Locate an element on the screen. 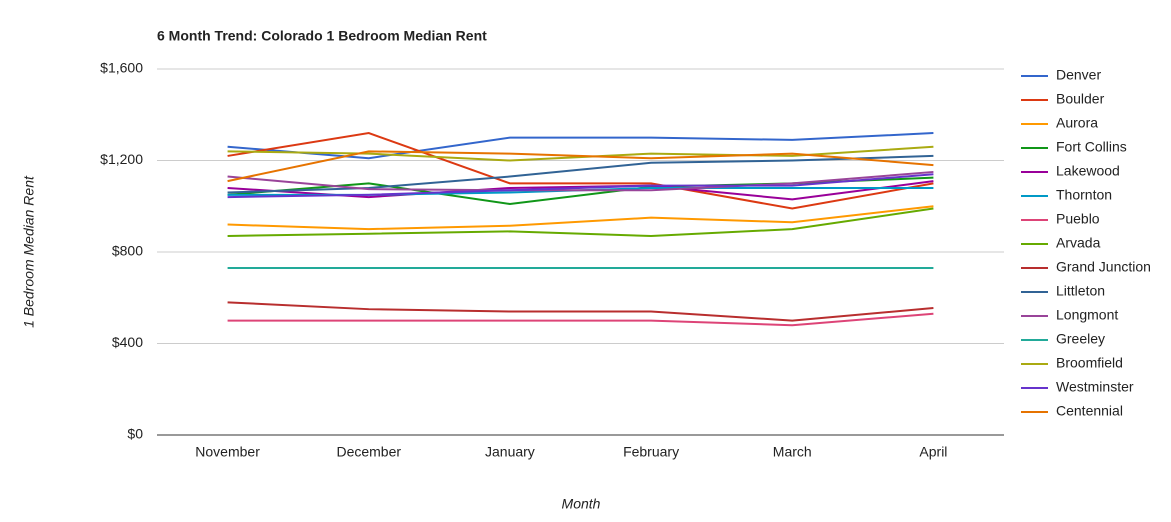 The image size is (1171, 522). x-tick-label: March is located at coordinates (792, 452).